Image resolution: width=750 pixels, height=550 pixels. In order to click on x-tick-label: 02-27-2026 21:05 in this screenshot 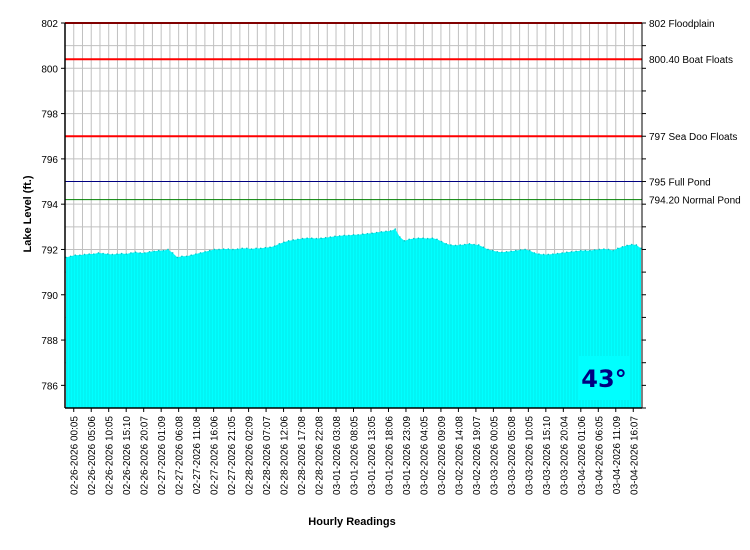, I will do `click(232, 455)`.